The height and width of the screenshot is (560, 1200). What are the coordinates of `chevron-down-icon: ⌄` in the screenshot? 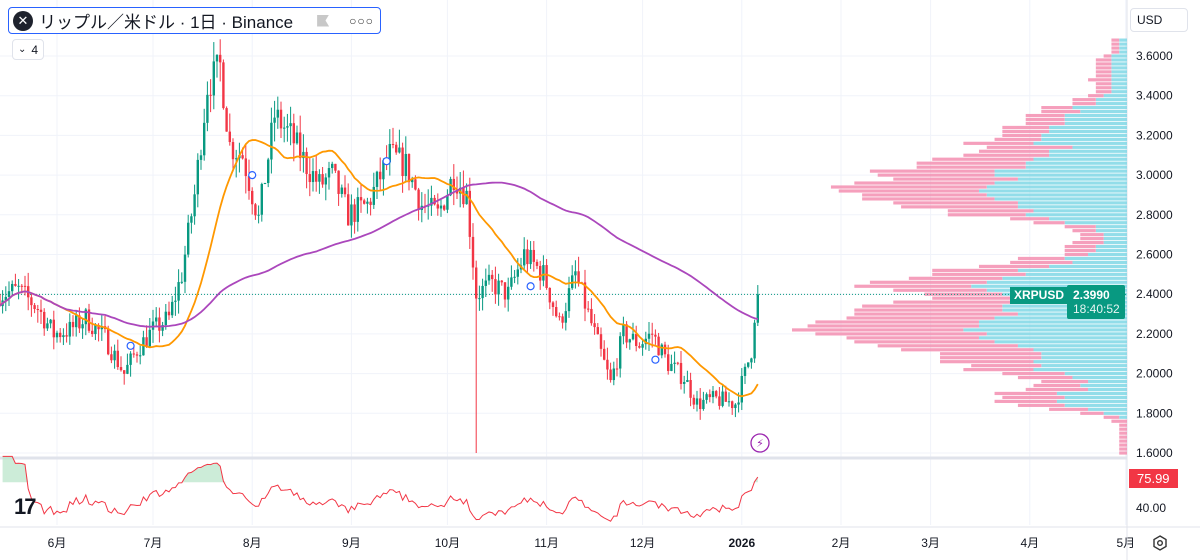 It's located at (22, 49).